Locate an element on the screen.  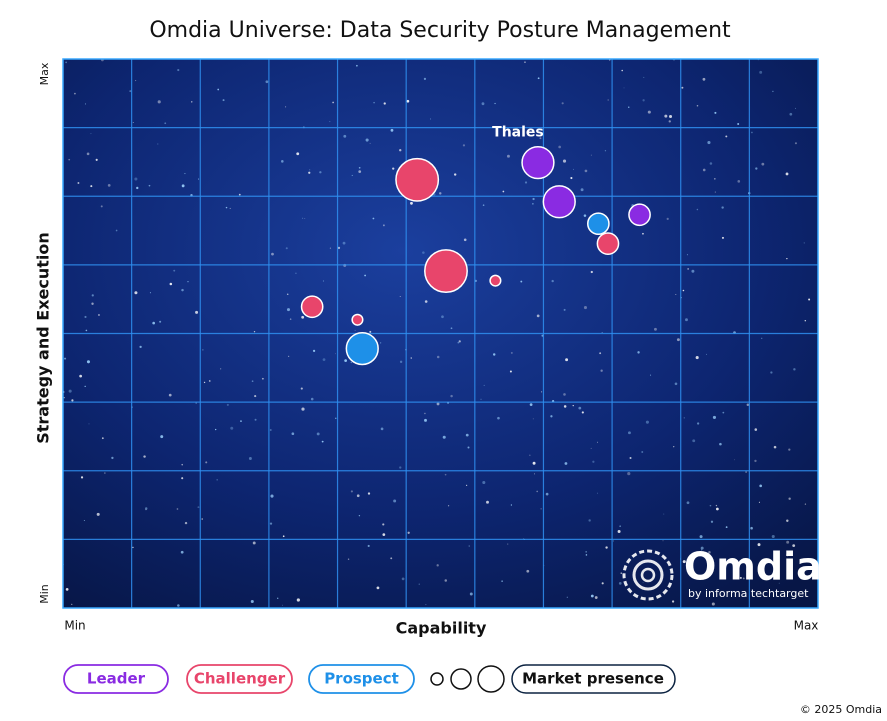
legend-label: Challenger is located at coordinates (240, 679).